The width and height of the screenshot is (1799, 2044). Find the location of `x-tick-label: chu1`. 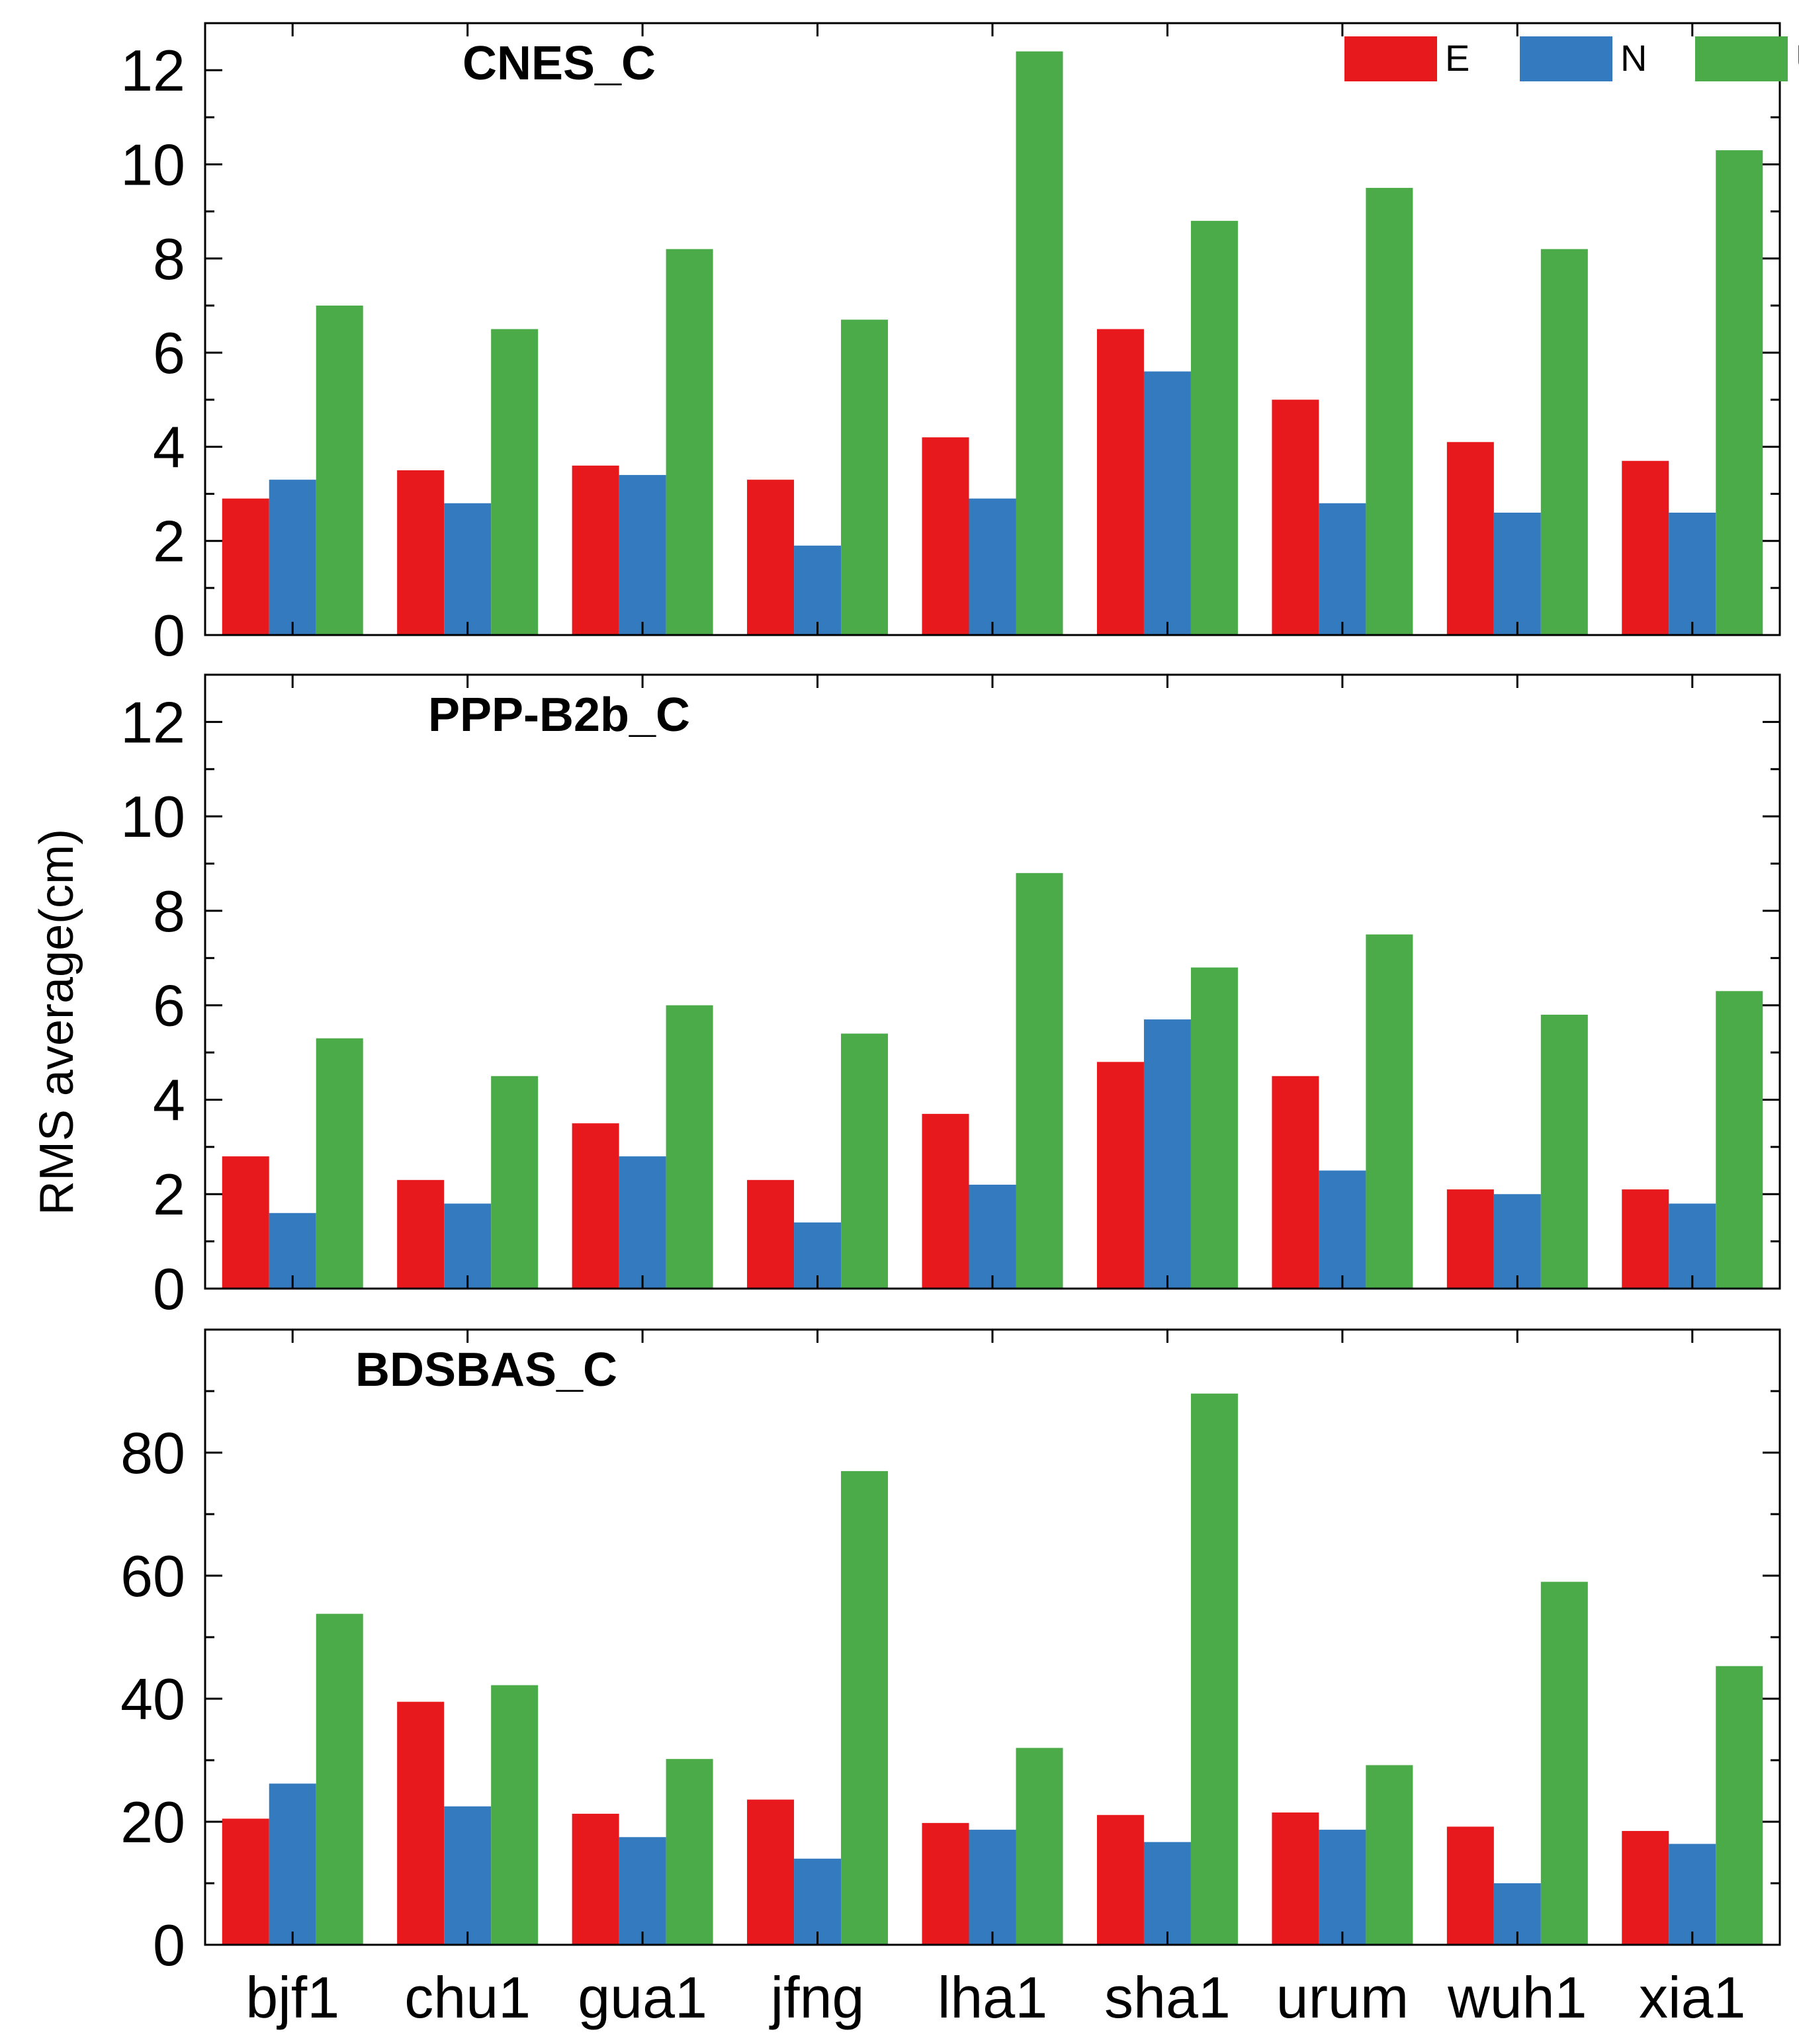

x-tick-label: chu1 is located at coordinates (467, 1998).